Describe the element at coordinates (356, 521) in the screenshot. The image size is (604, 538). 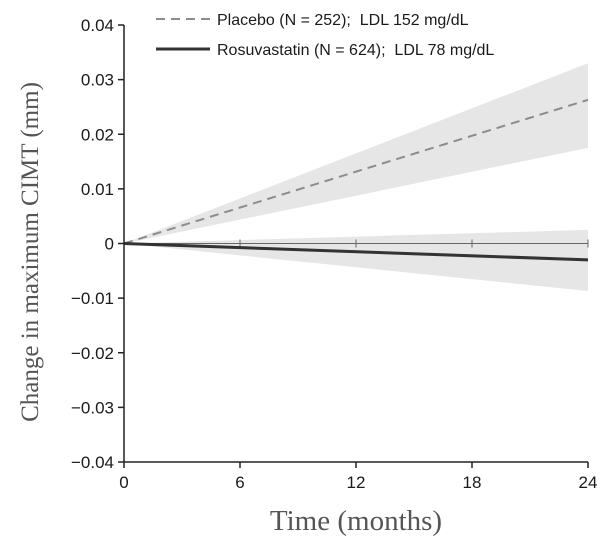
I see `x-axis-title: Time (months)` at that location.